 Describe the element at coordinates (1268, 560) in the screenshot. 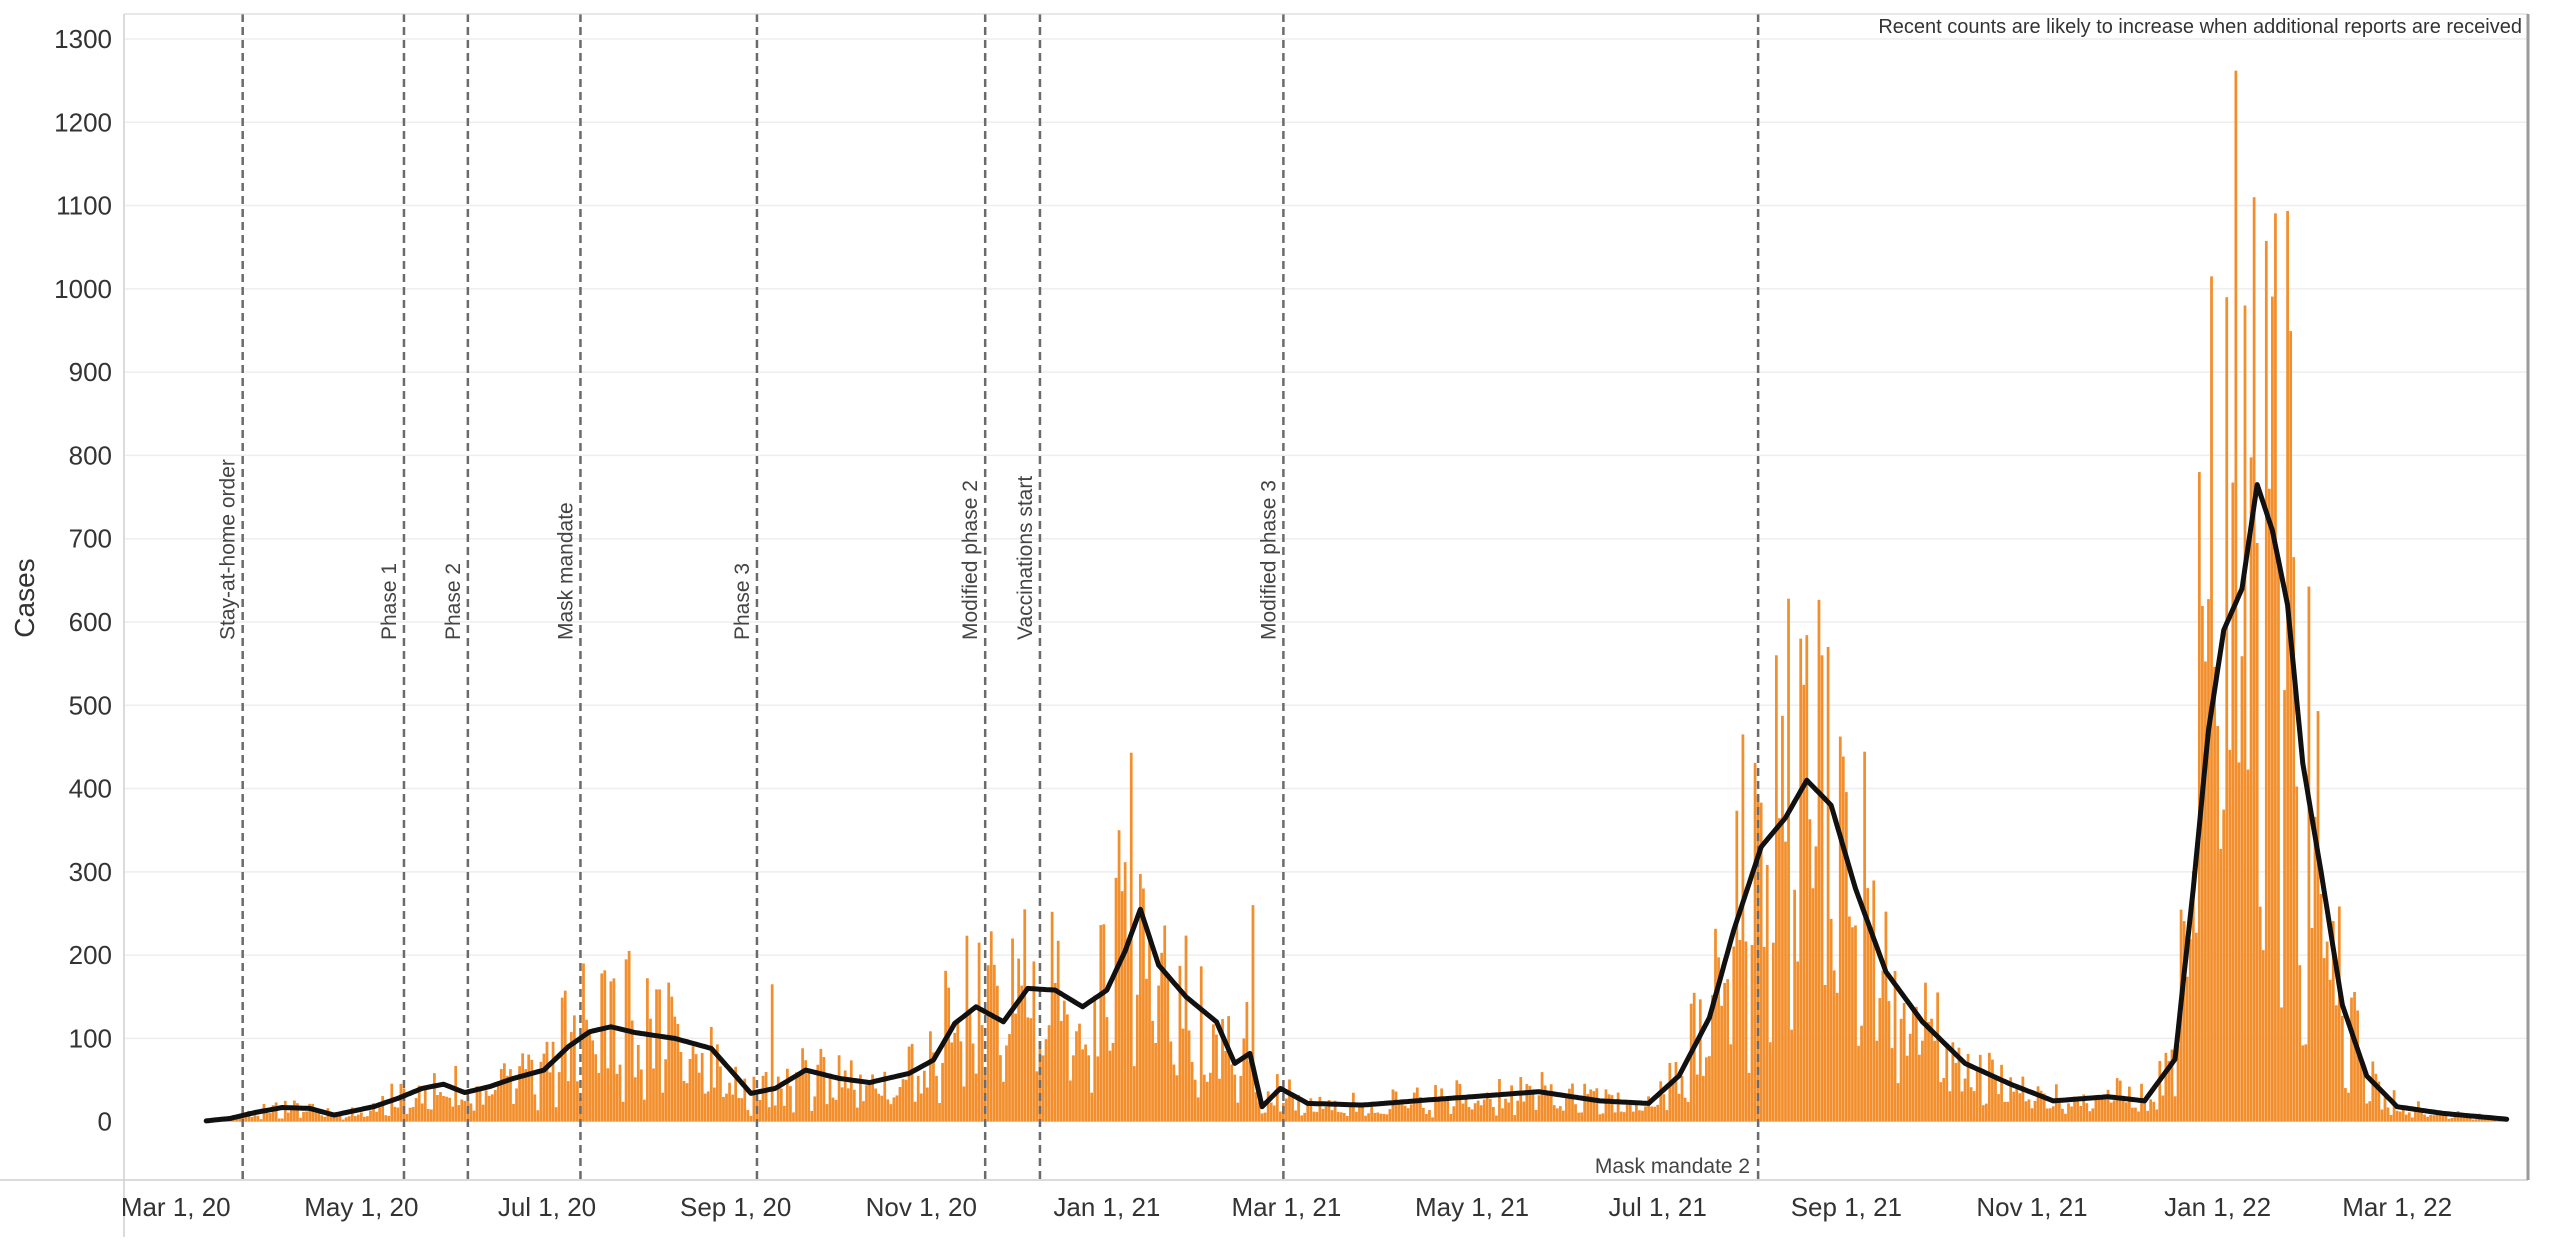

I see `event-label: Modified phase 3` at that location.